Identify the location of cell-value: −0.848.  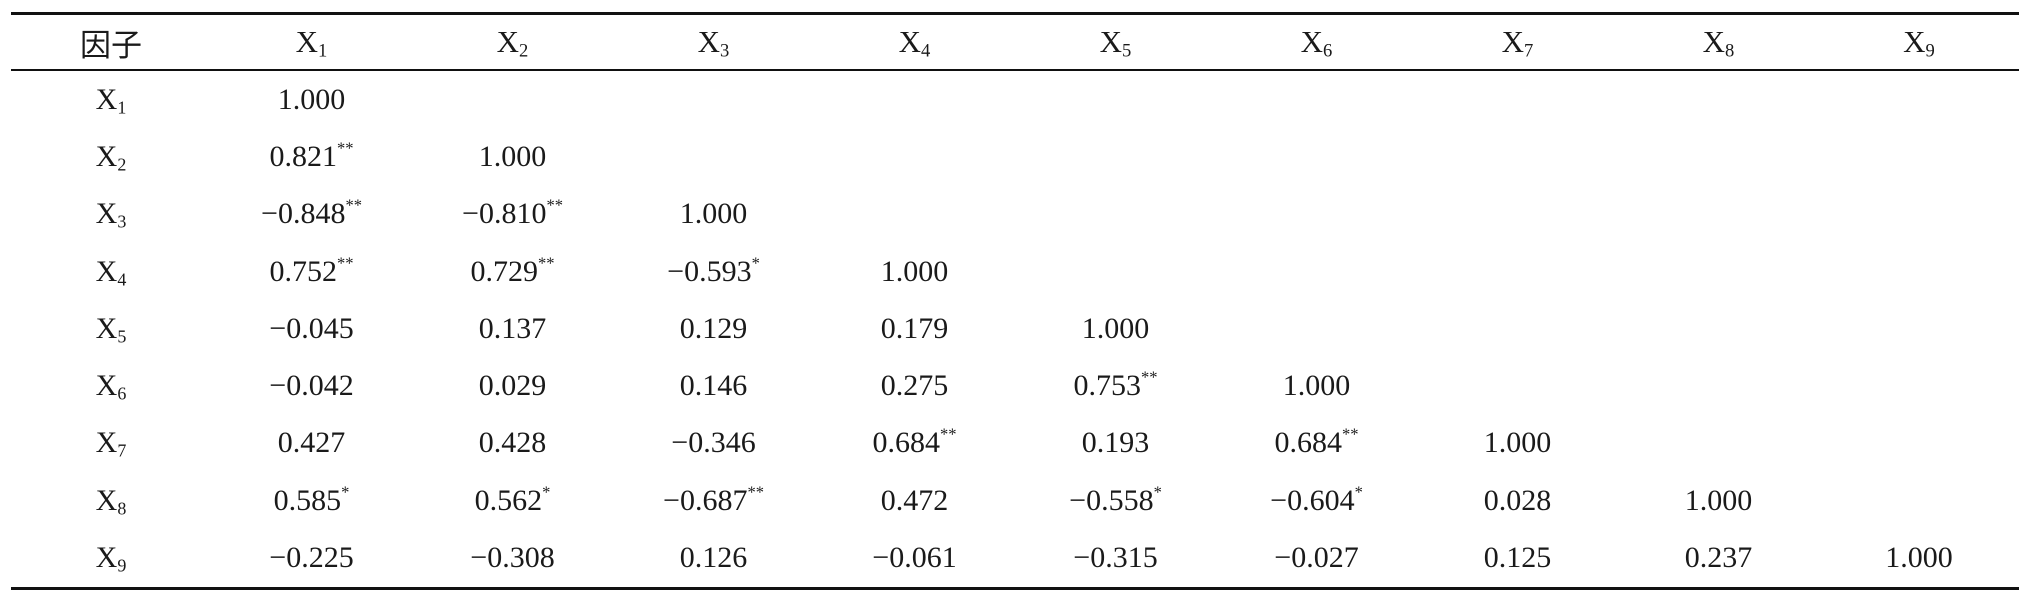
(303, 214).